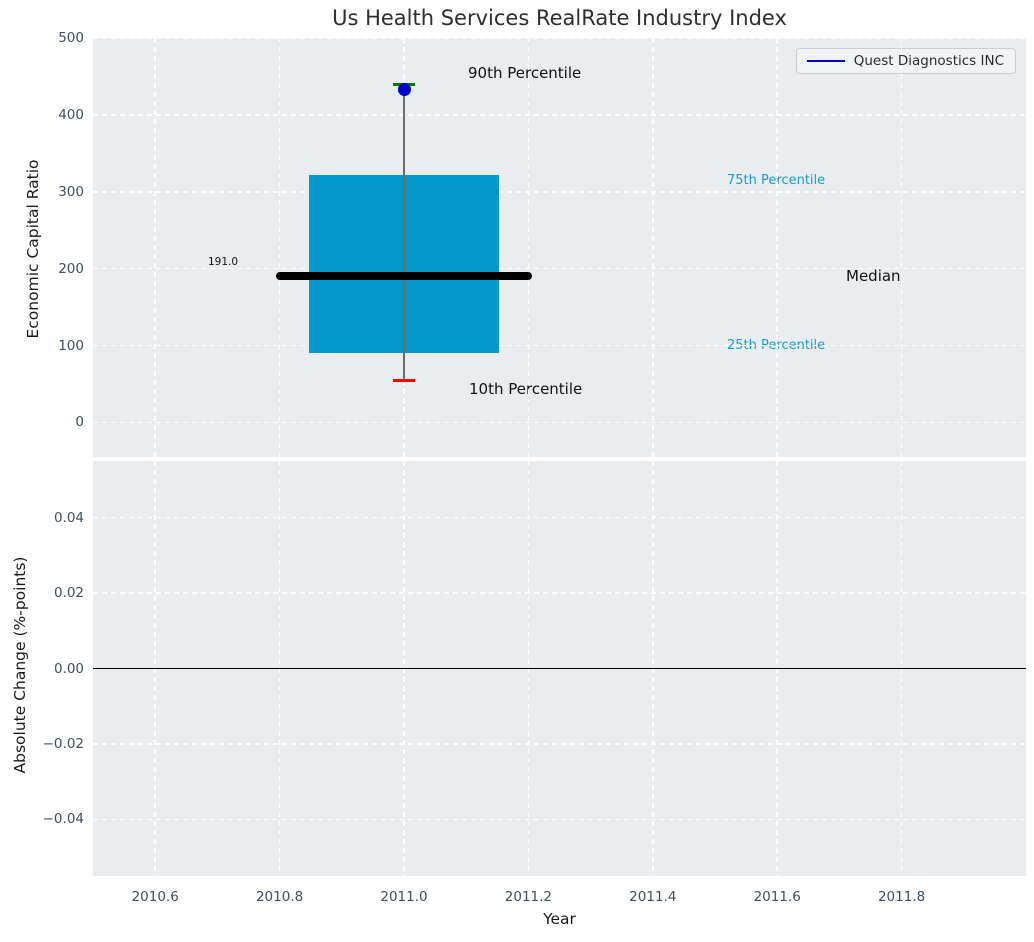  Describe the element at coordinates (71, 268) in the screenshot. I see `y-tick-label: 200` at that location.